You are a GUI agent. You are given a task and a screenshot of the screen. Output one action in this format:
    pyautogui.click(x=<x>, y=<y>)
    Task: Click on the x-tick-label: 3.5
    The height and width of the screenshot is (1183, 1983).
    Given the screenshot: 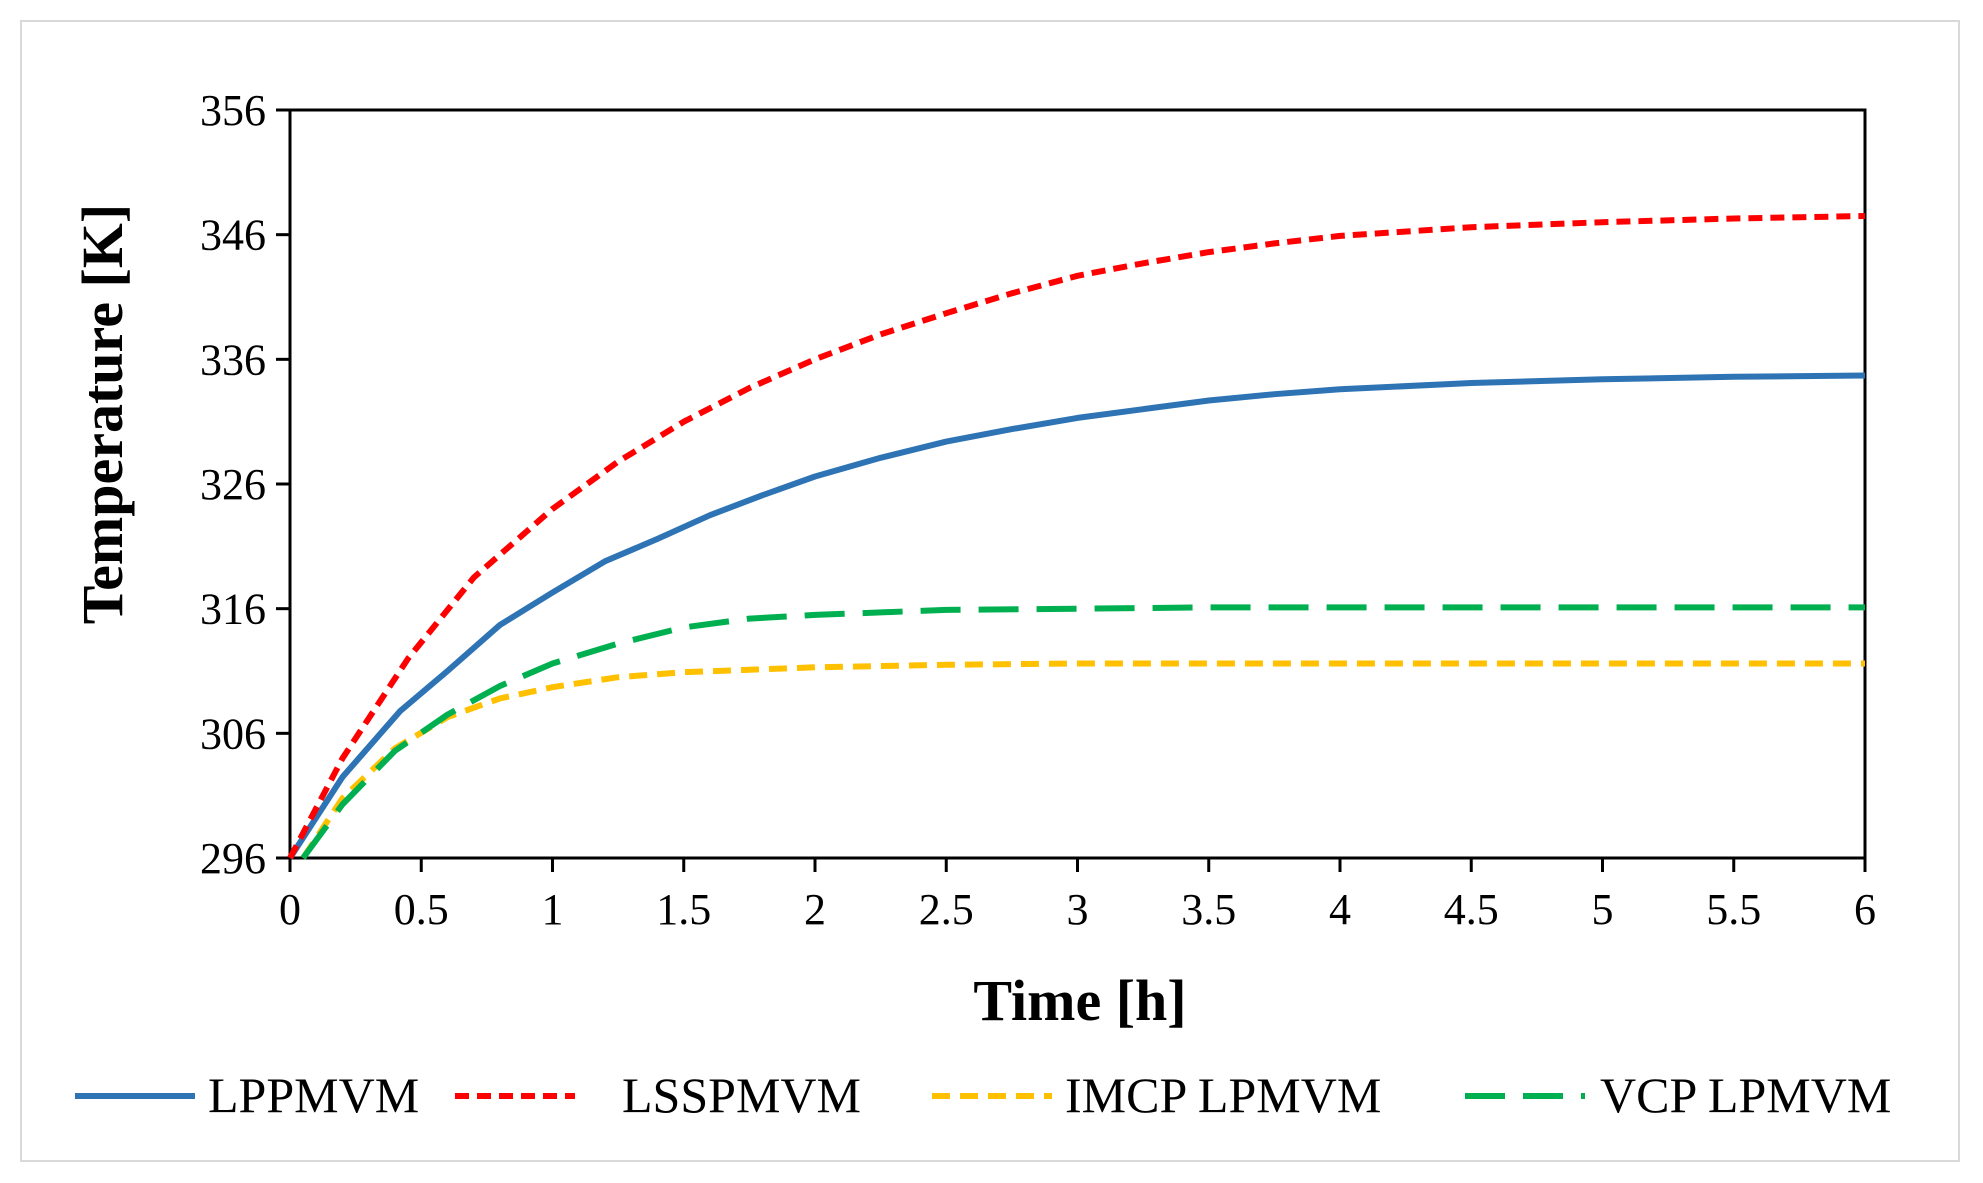 What is the action you would take?
    pyautogui.click(x=1208, y=909)
    